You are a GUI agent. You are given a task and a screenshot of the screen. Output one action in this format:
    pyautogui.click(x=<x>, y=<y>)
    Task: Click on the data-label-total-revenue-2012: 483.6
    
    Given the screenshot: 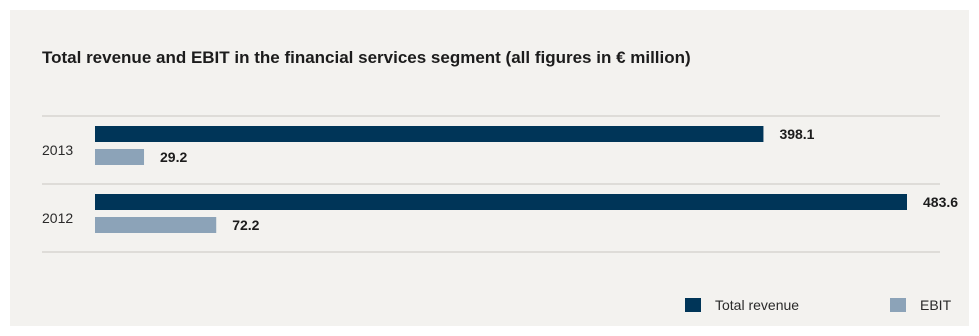 What is the action you would take?
    pyautogui.click(x=940, y=202)
    